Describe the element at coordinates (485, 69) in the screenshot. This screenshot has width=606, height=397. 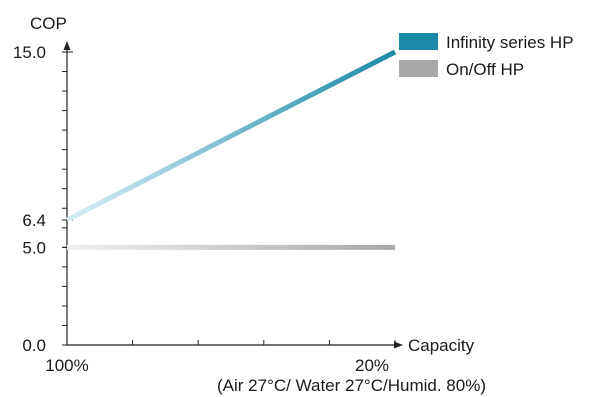
I see `legend-label-1: On/Off HP` at that location.